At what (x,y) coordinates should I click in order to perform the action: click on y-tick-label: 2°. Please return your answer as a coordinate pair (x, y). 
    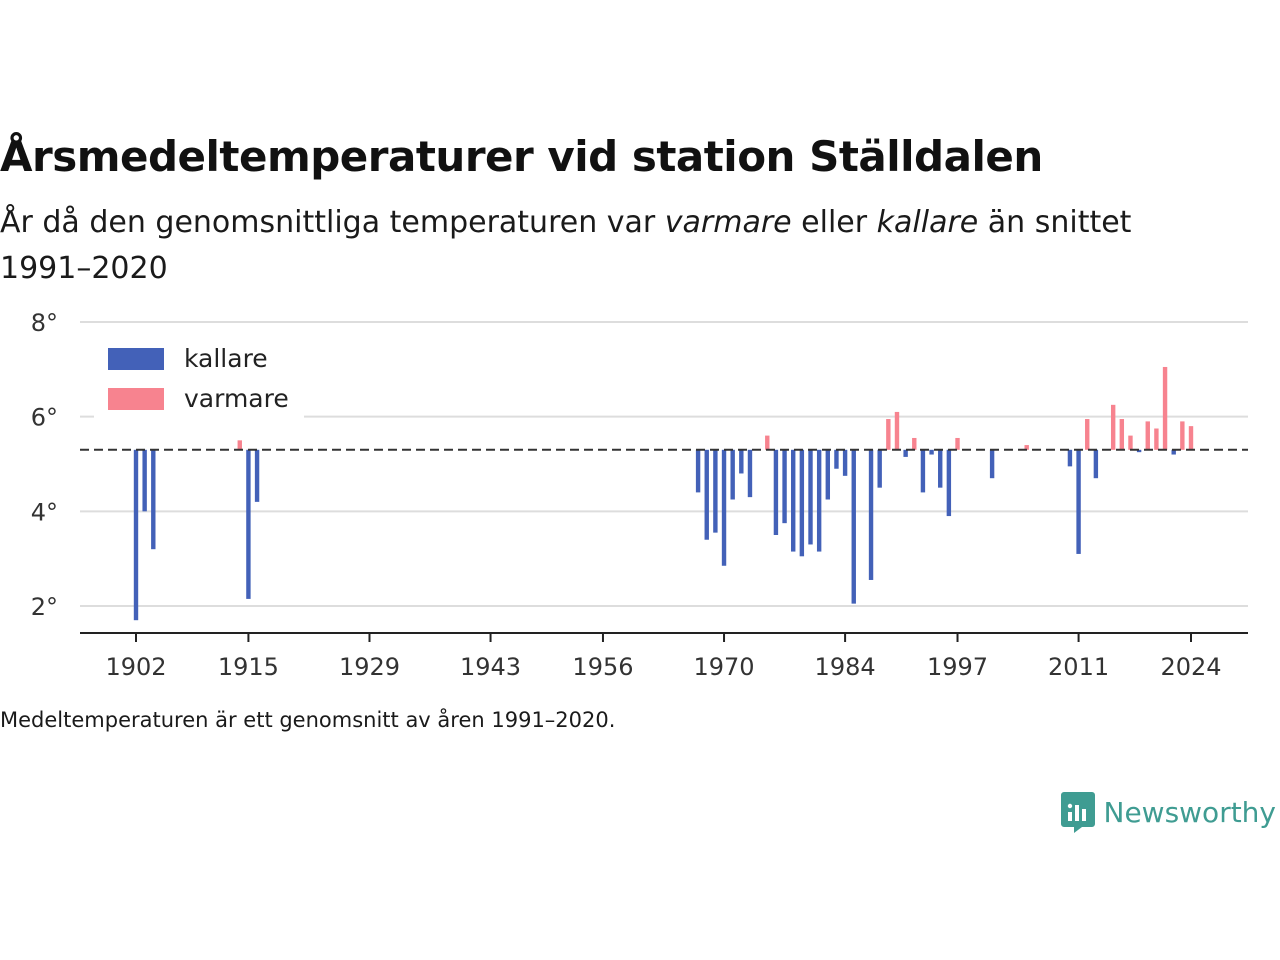
    Looking at the image, I should click on (44, 607).